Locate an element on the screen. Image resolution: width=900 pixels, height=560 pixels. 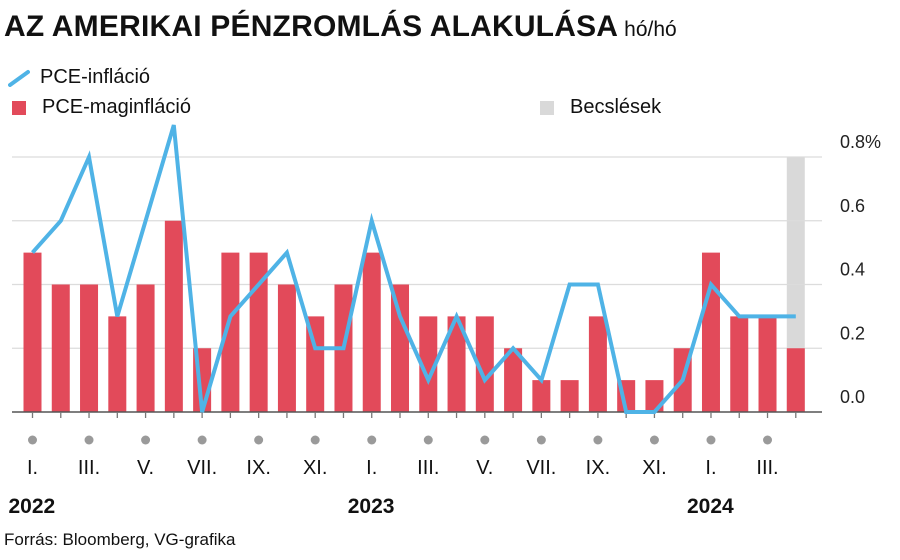
legend-item-bar: PCE-maginfláció is located at coordinates (99, 107).